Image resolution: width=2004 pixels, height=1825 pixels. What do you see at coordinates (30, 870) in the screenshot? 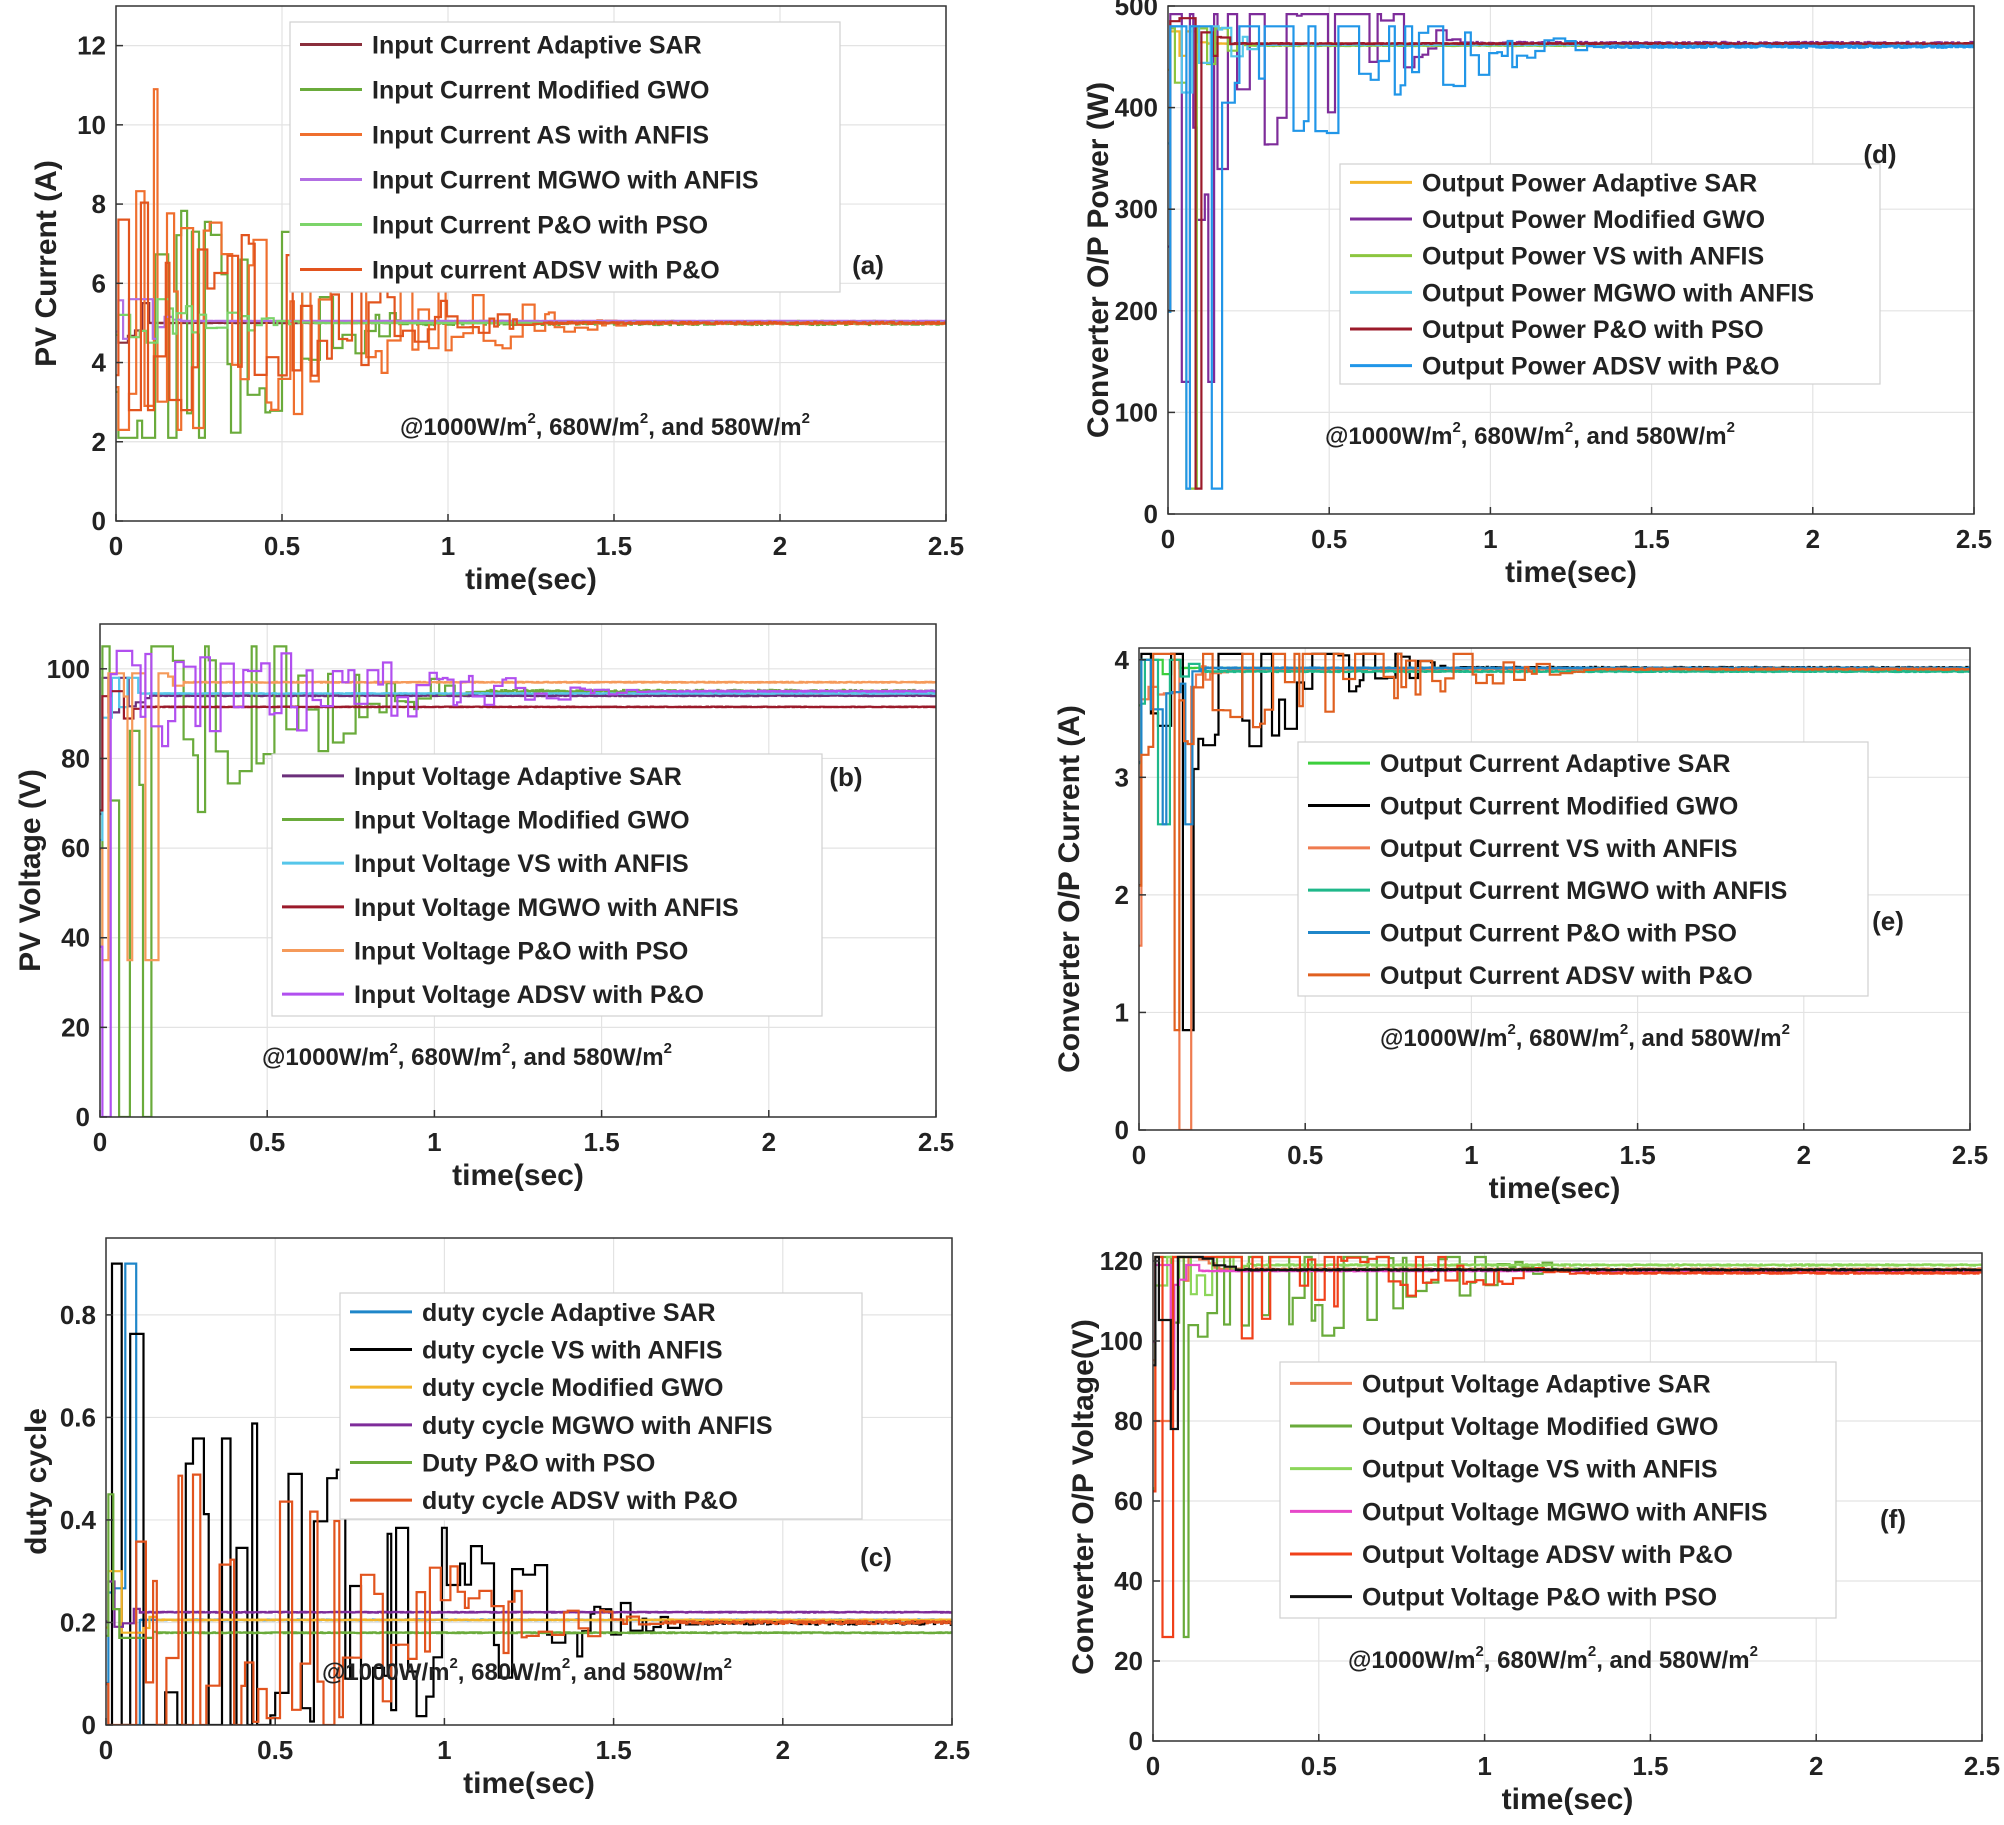
I see `y-axis-label: PV Voltage (V)` at bounding box center [30, 870].